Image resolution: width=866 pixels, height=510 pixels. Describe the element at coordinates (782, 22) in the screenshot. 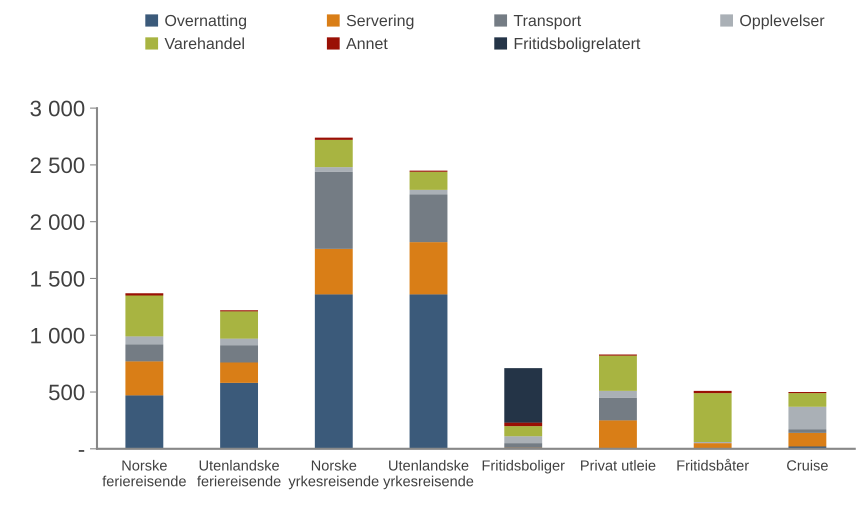

I see `legend-label: Opplevelser` at that location.